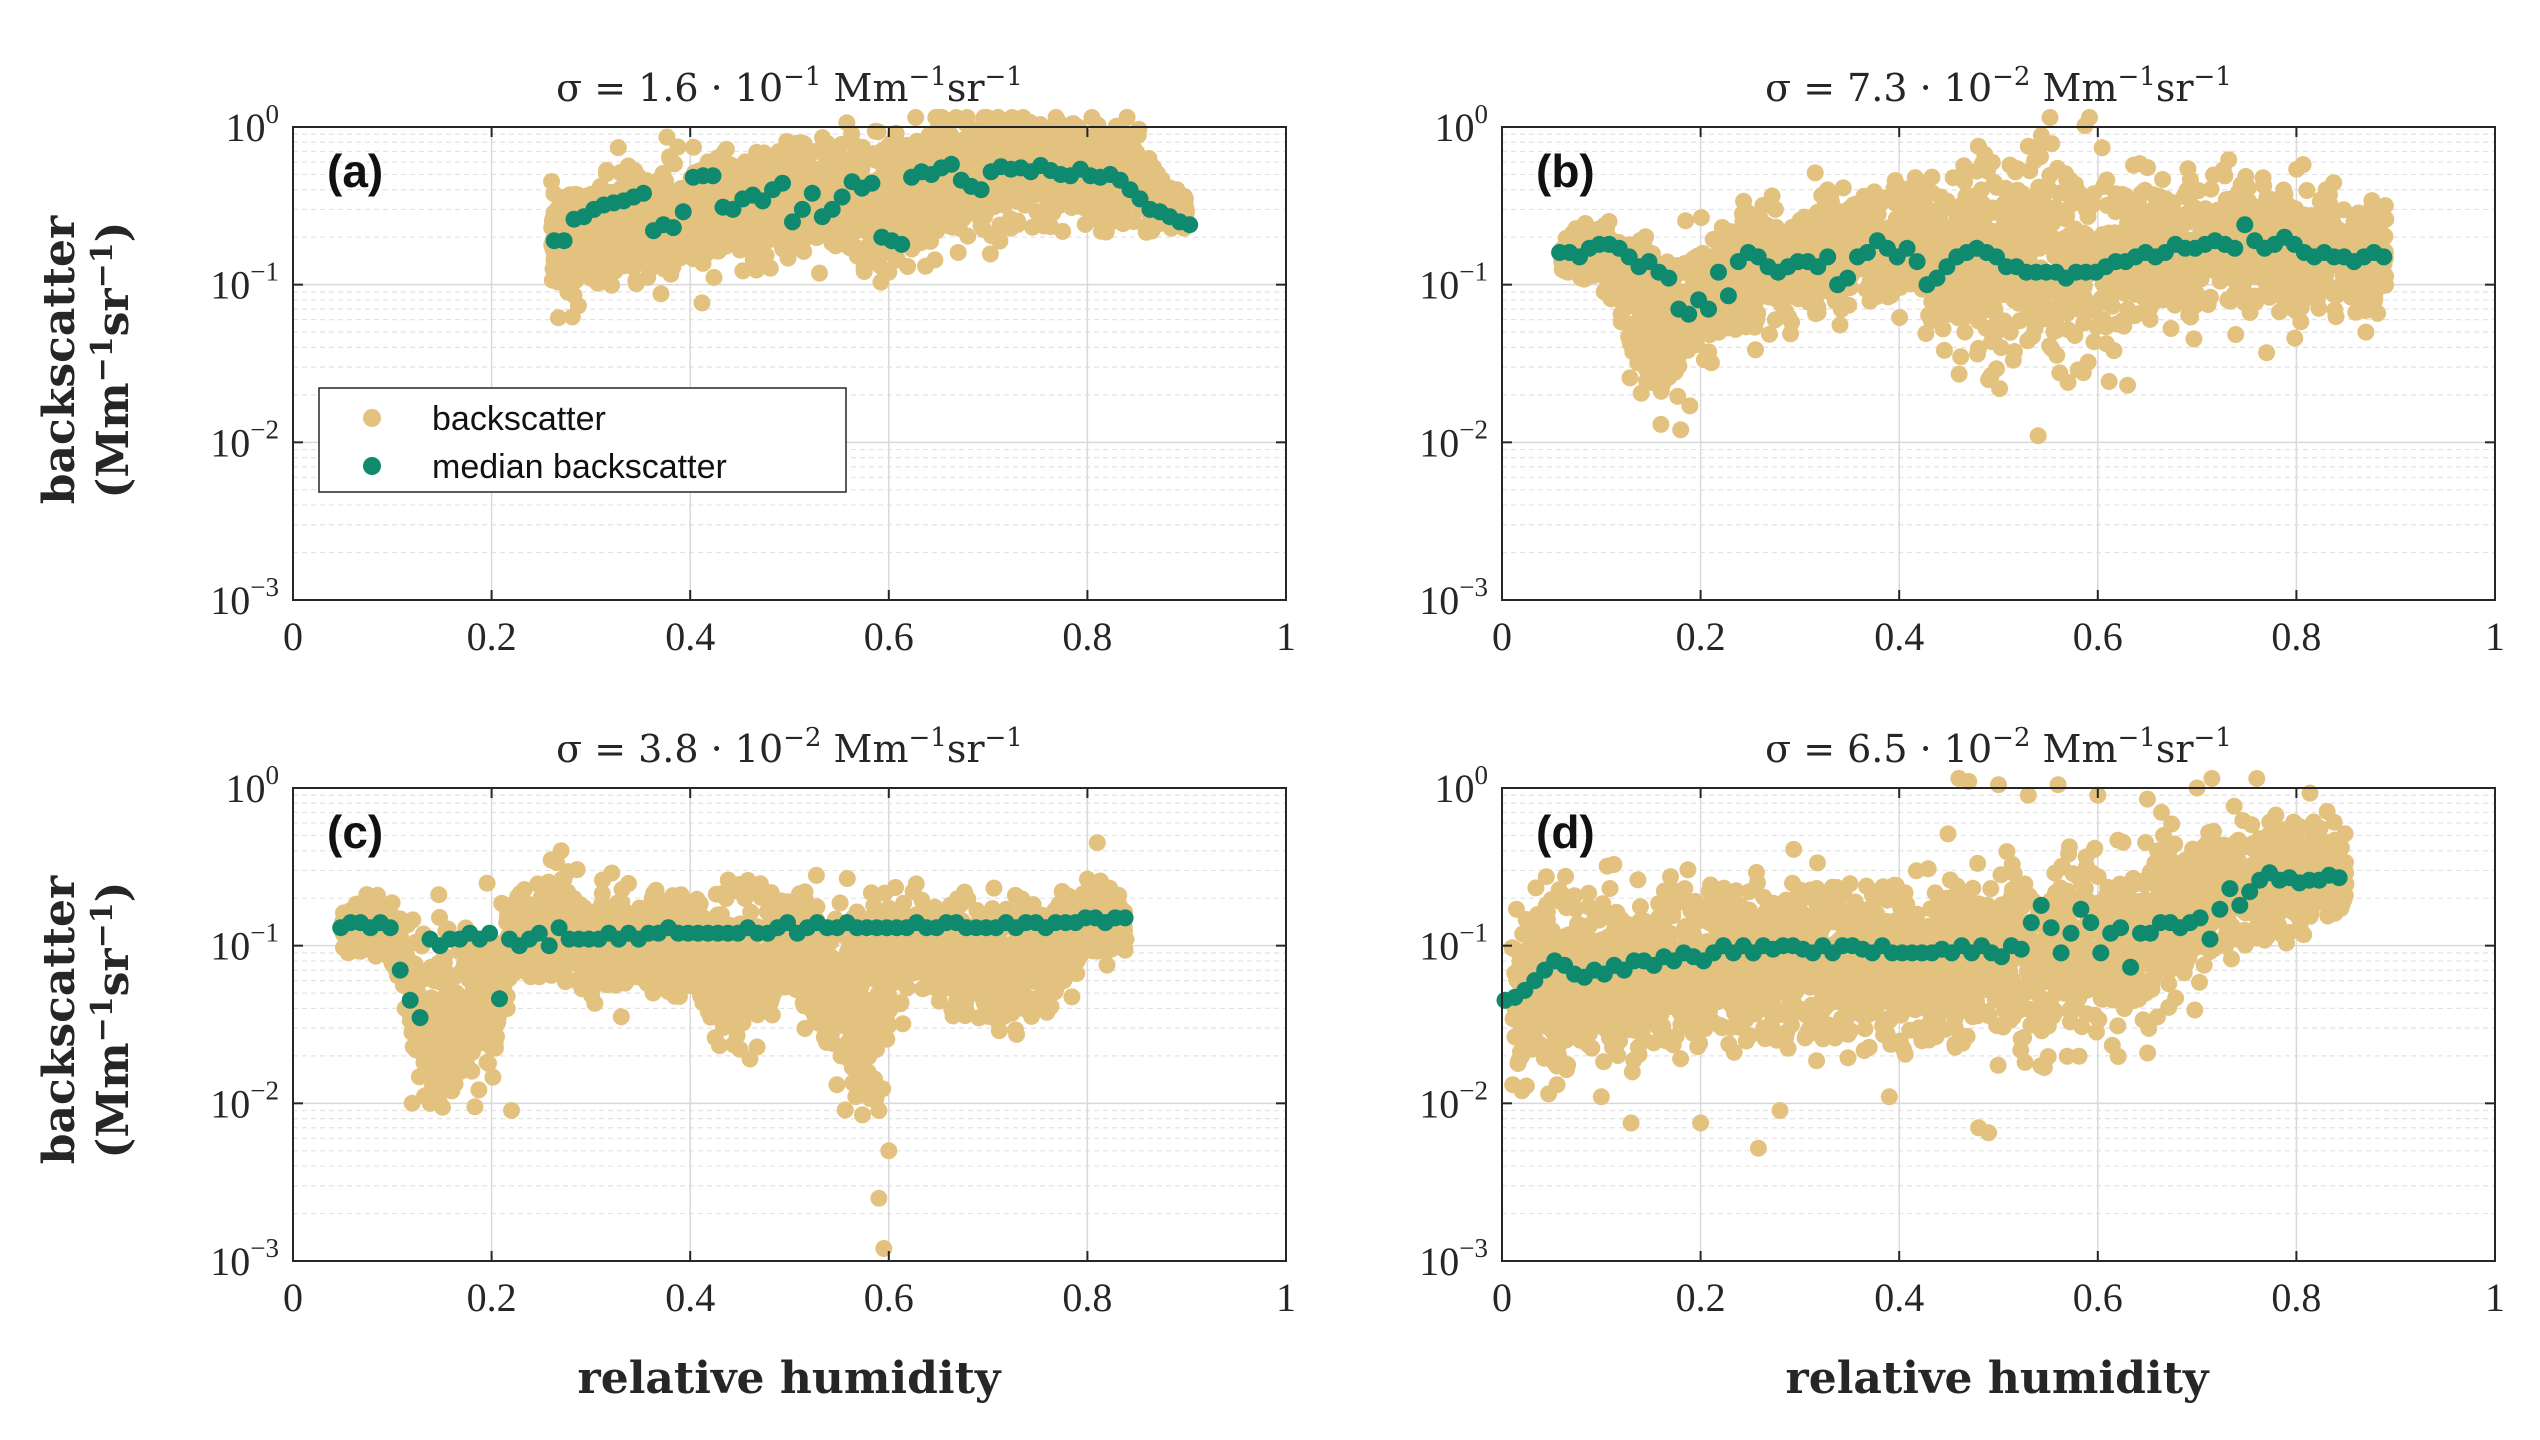 The height and width of the screenshot is (1440, 2540). Describe the element at coordinates (889, 636) in the screenshot. I see `x-tick-label: 0.6` at that location.